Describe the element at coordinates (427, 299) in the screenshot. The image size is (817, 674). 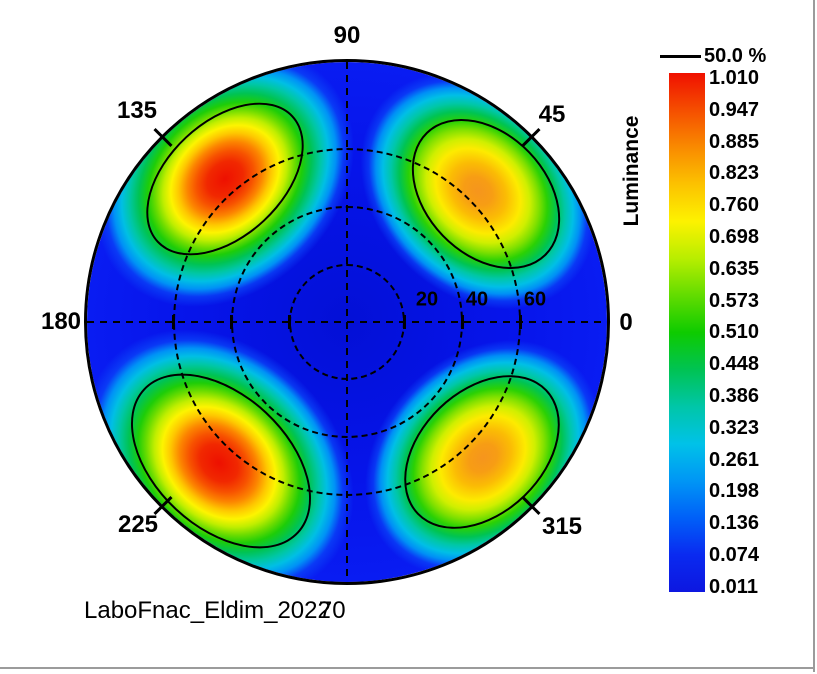
I see `radial-label-20: 20` at that location.